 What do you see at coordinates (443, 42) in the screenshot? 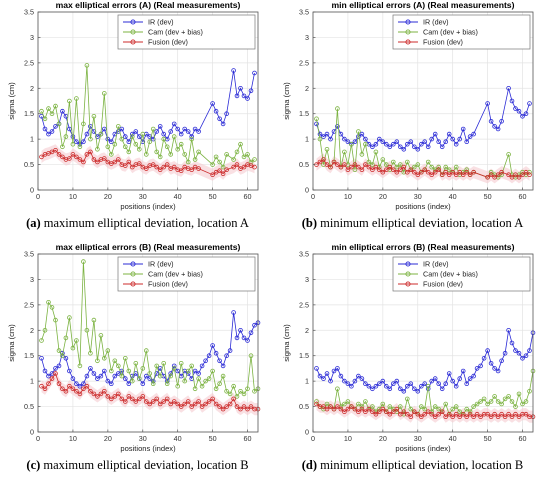
I see `legend-label-fusion: Fusion (dev)` at bounding box center [443, 42].